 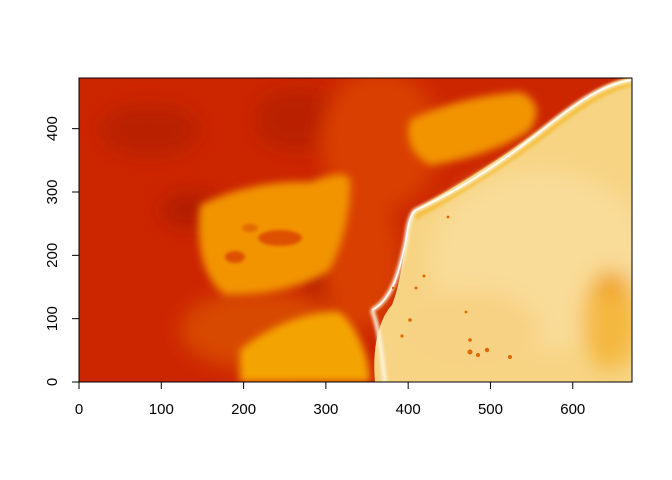 I want to click on x-tick-label: 100, so click(x=161, y=409).